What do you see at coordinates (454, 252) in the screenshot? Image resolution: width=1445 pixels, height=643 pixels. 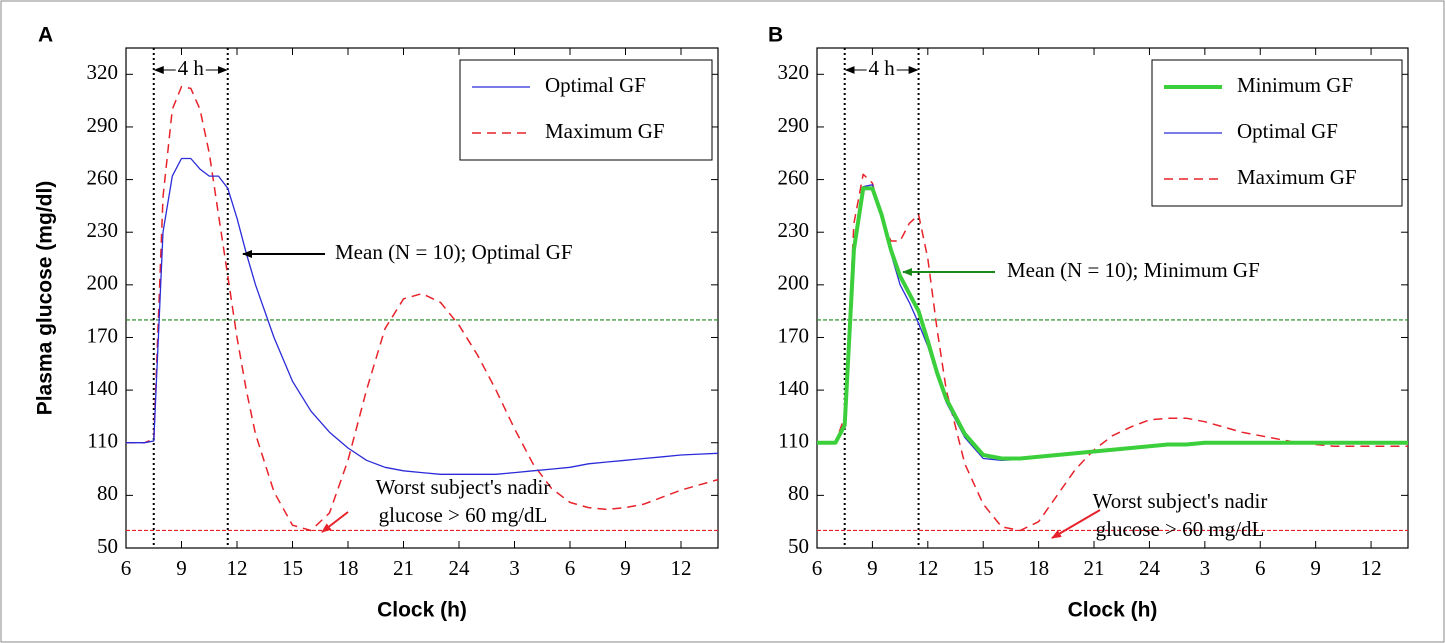 I see `annotation-text: Mean (N = 10); Optimal GF` at bounding box center [454, 252].